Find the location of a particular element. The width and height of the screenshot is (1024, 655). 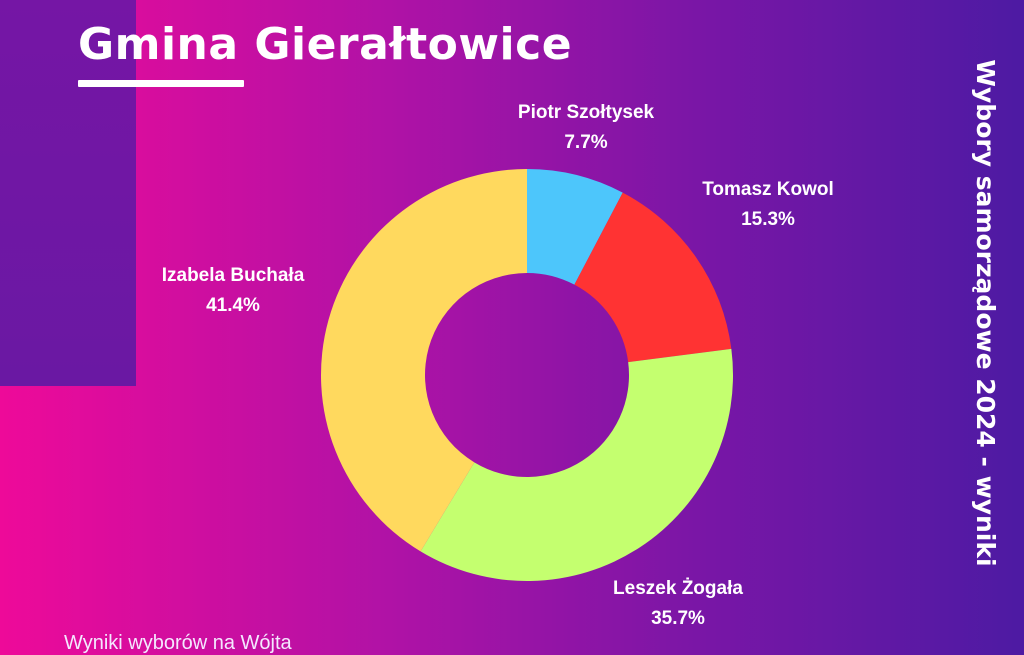

footer-text: Wyniki wyborów na Wójta is located at coordinates (178, 643).